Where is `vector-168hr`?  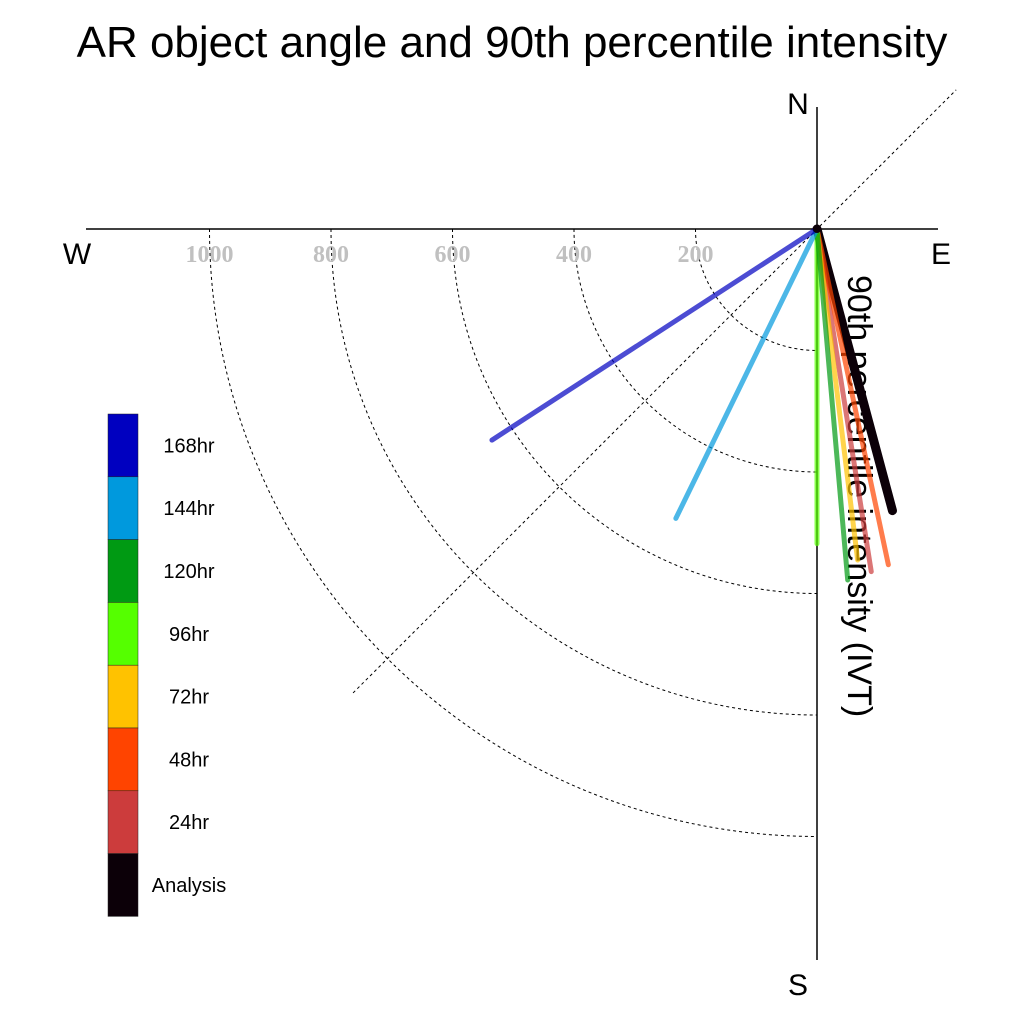
vector-168hr is located at coordinates (654, 334).